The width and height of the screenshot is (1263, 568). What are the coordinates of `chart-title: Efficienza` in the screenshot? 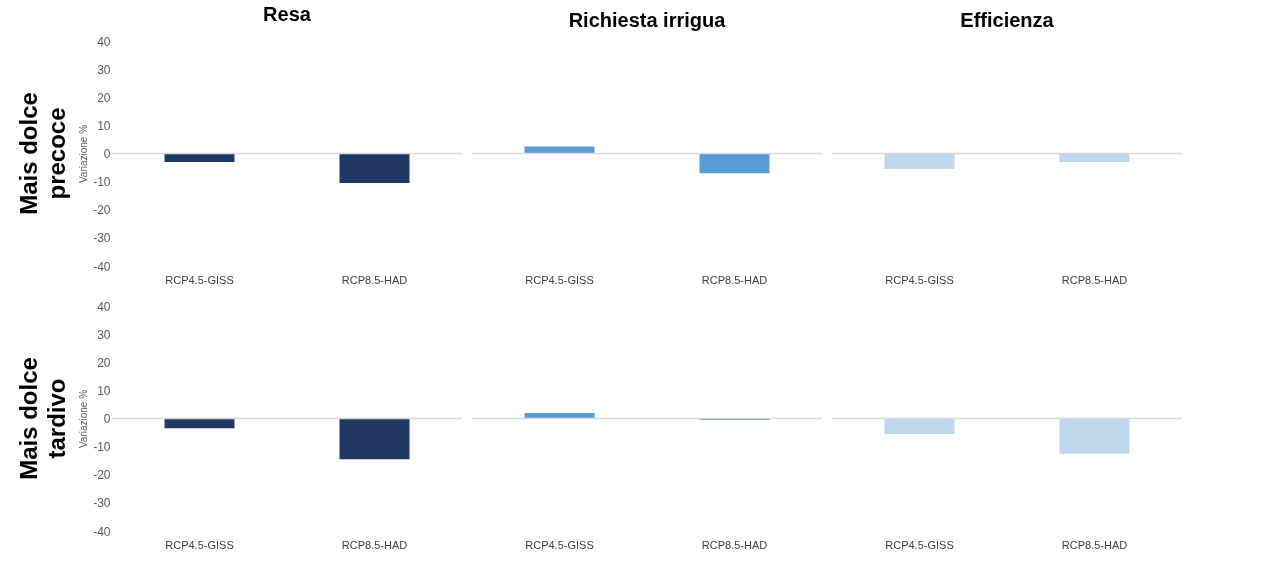 It's located at (1007, 20).